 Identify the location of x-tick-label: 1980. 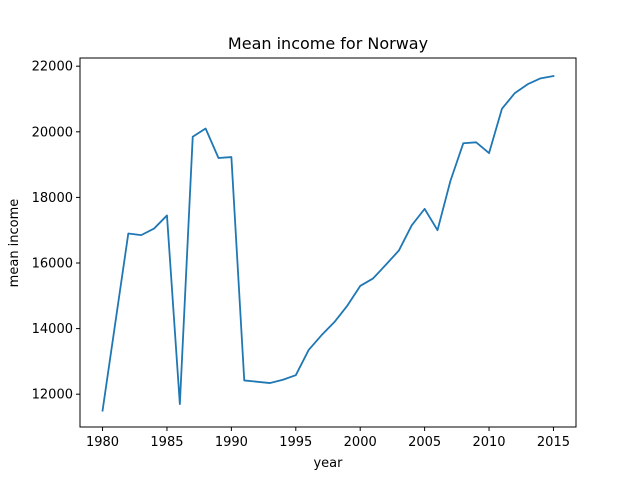
(102, 442).